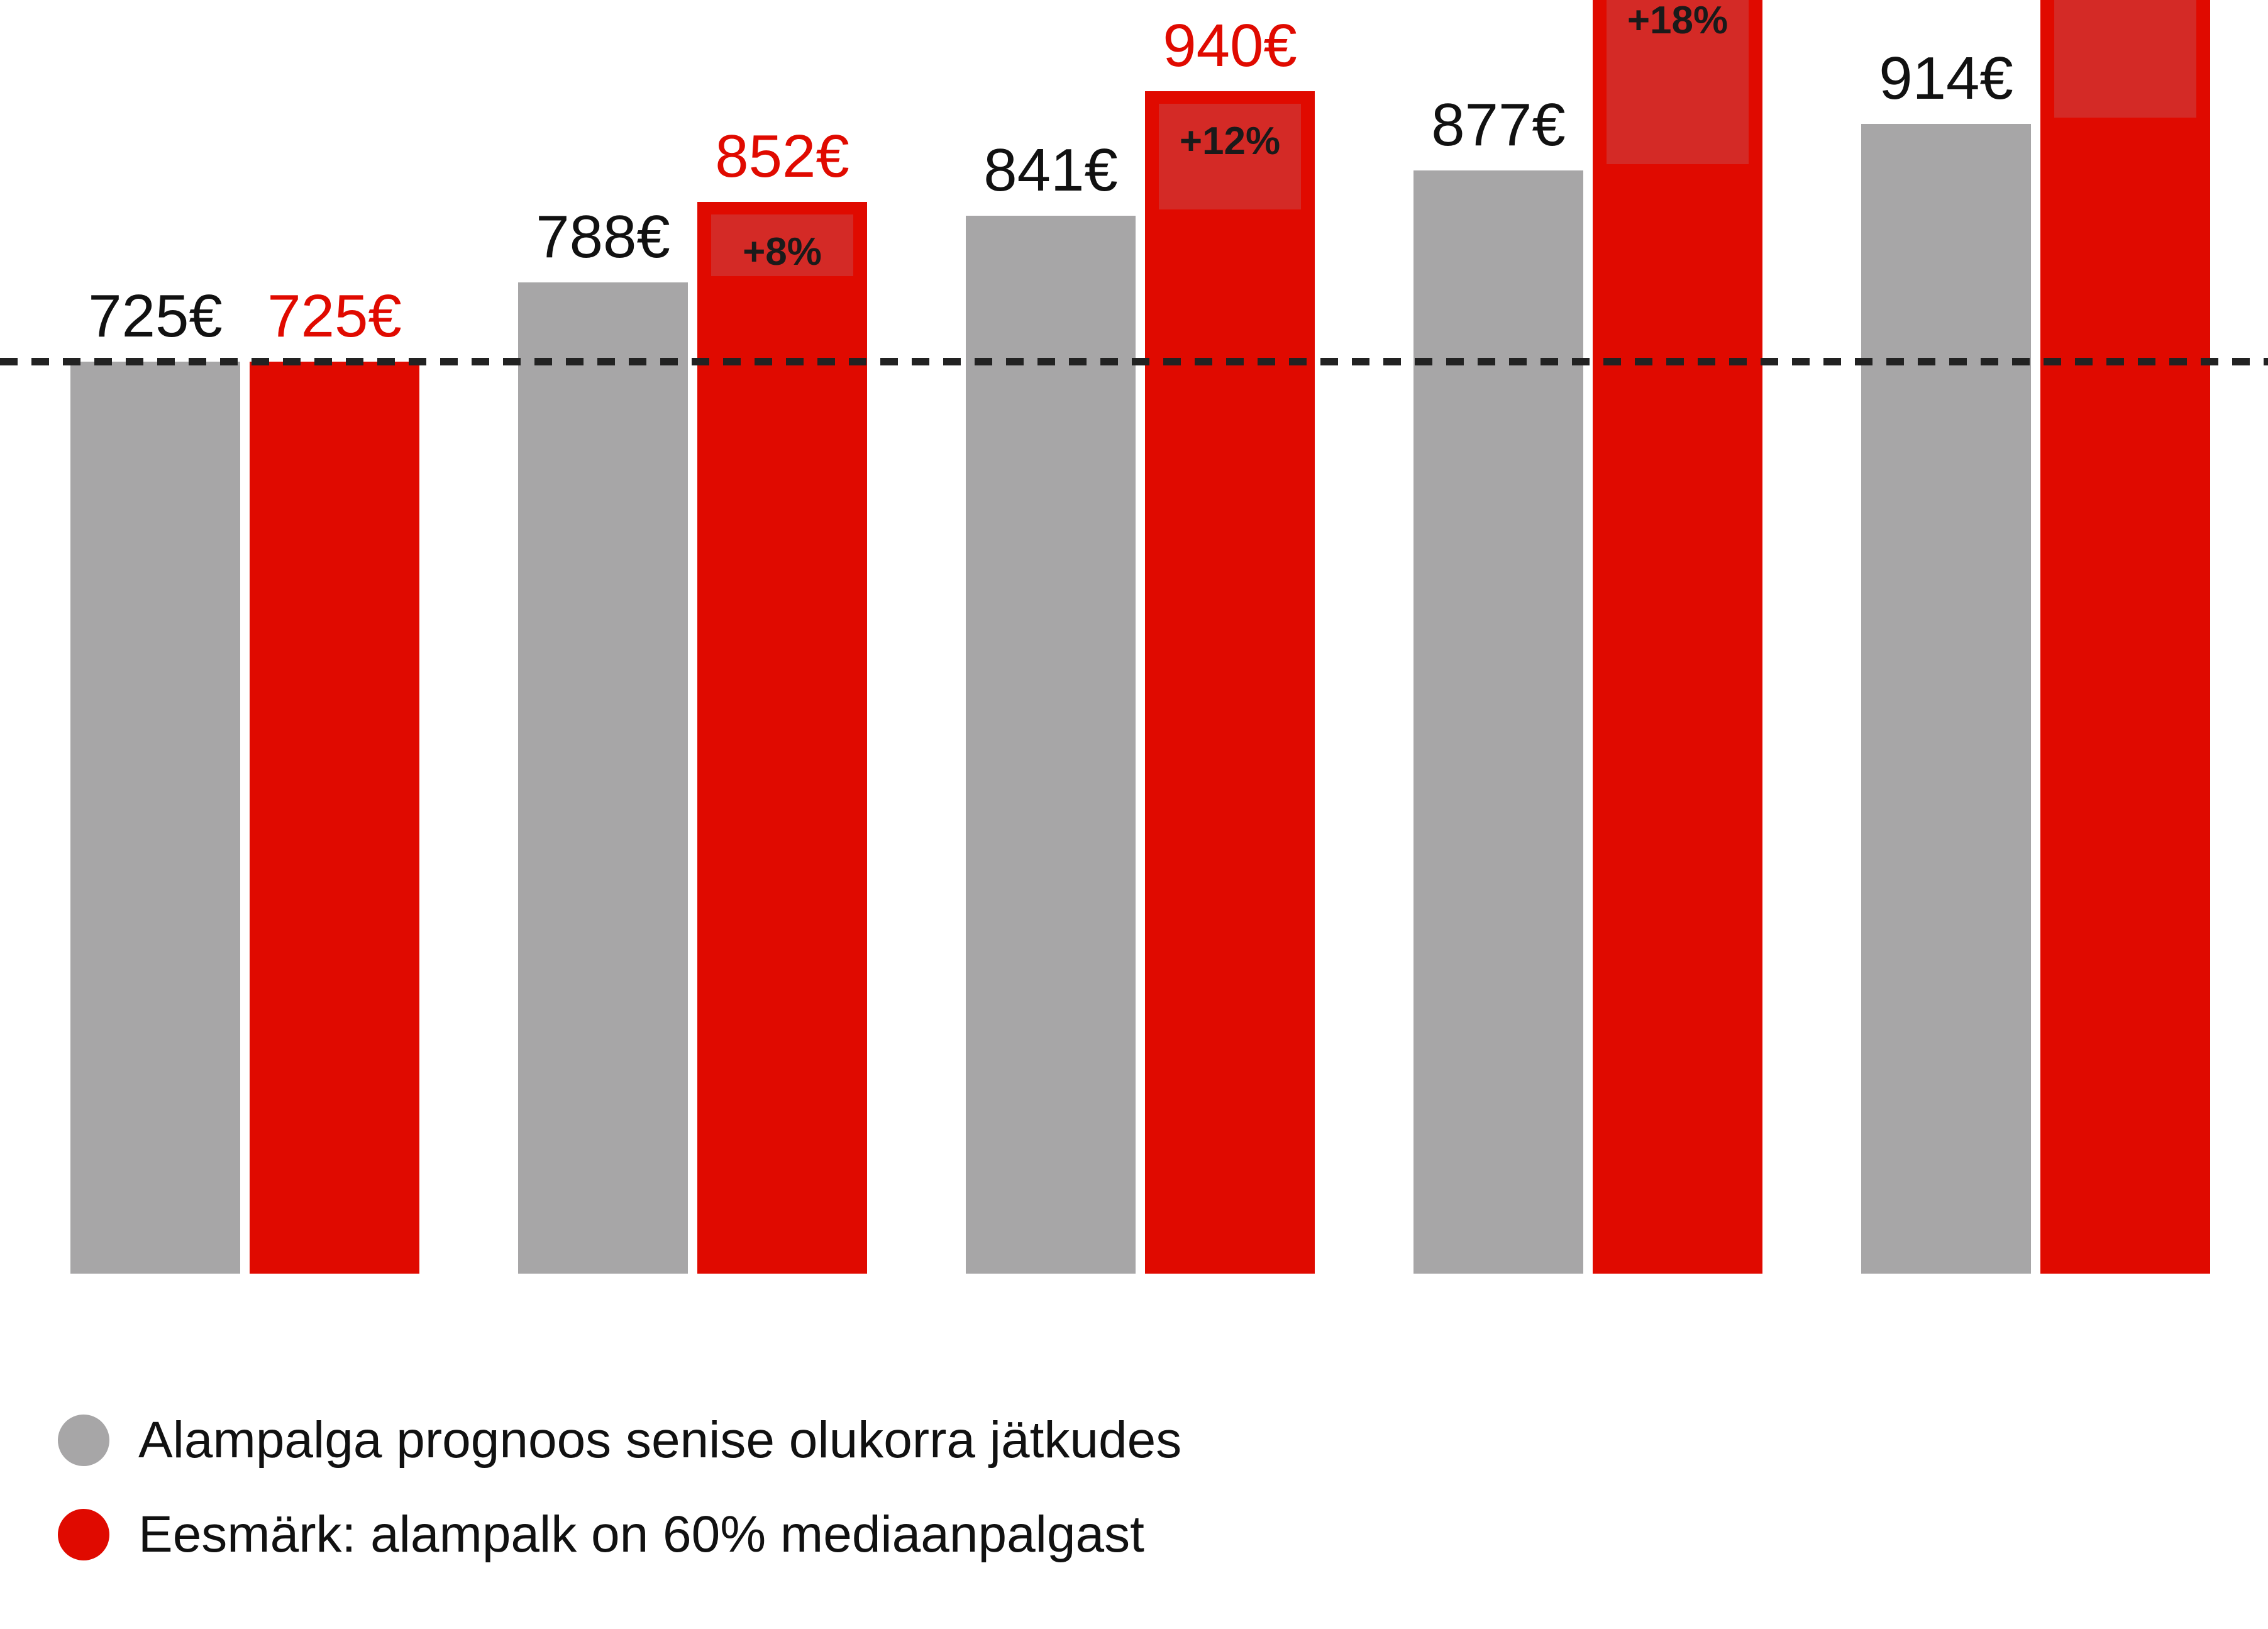  What do you see at coordinates (1230, 141) in the screenshot?
I see `increase-label-2: +12%` at bounding box center [1230, 141].